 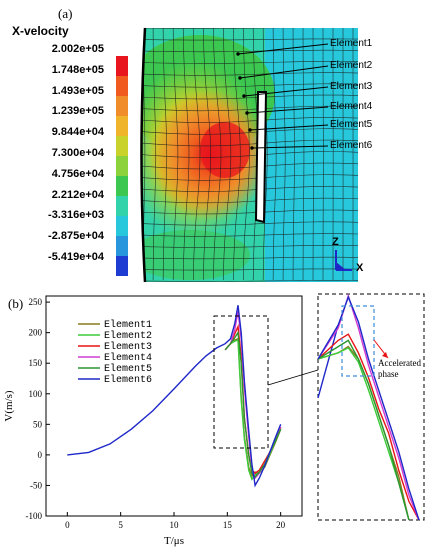 I want to click on inset-series-line-element3, so click(x=368, y=427).